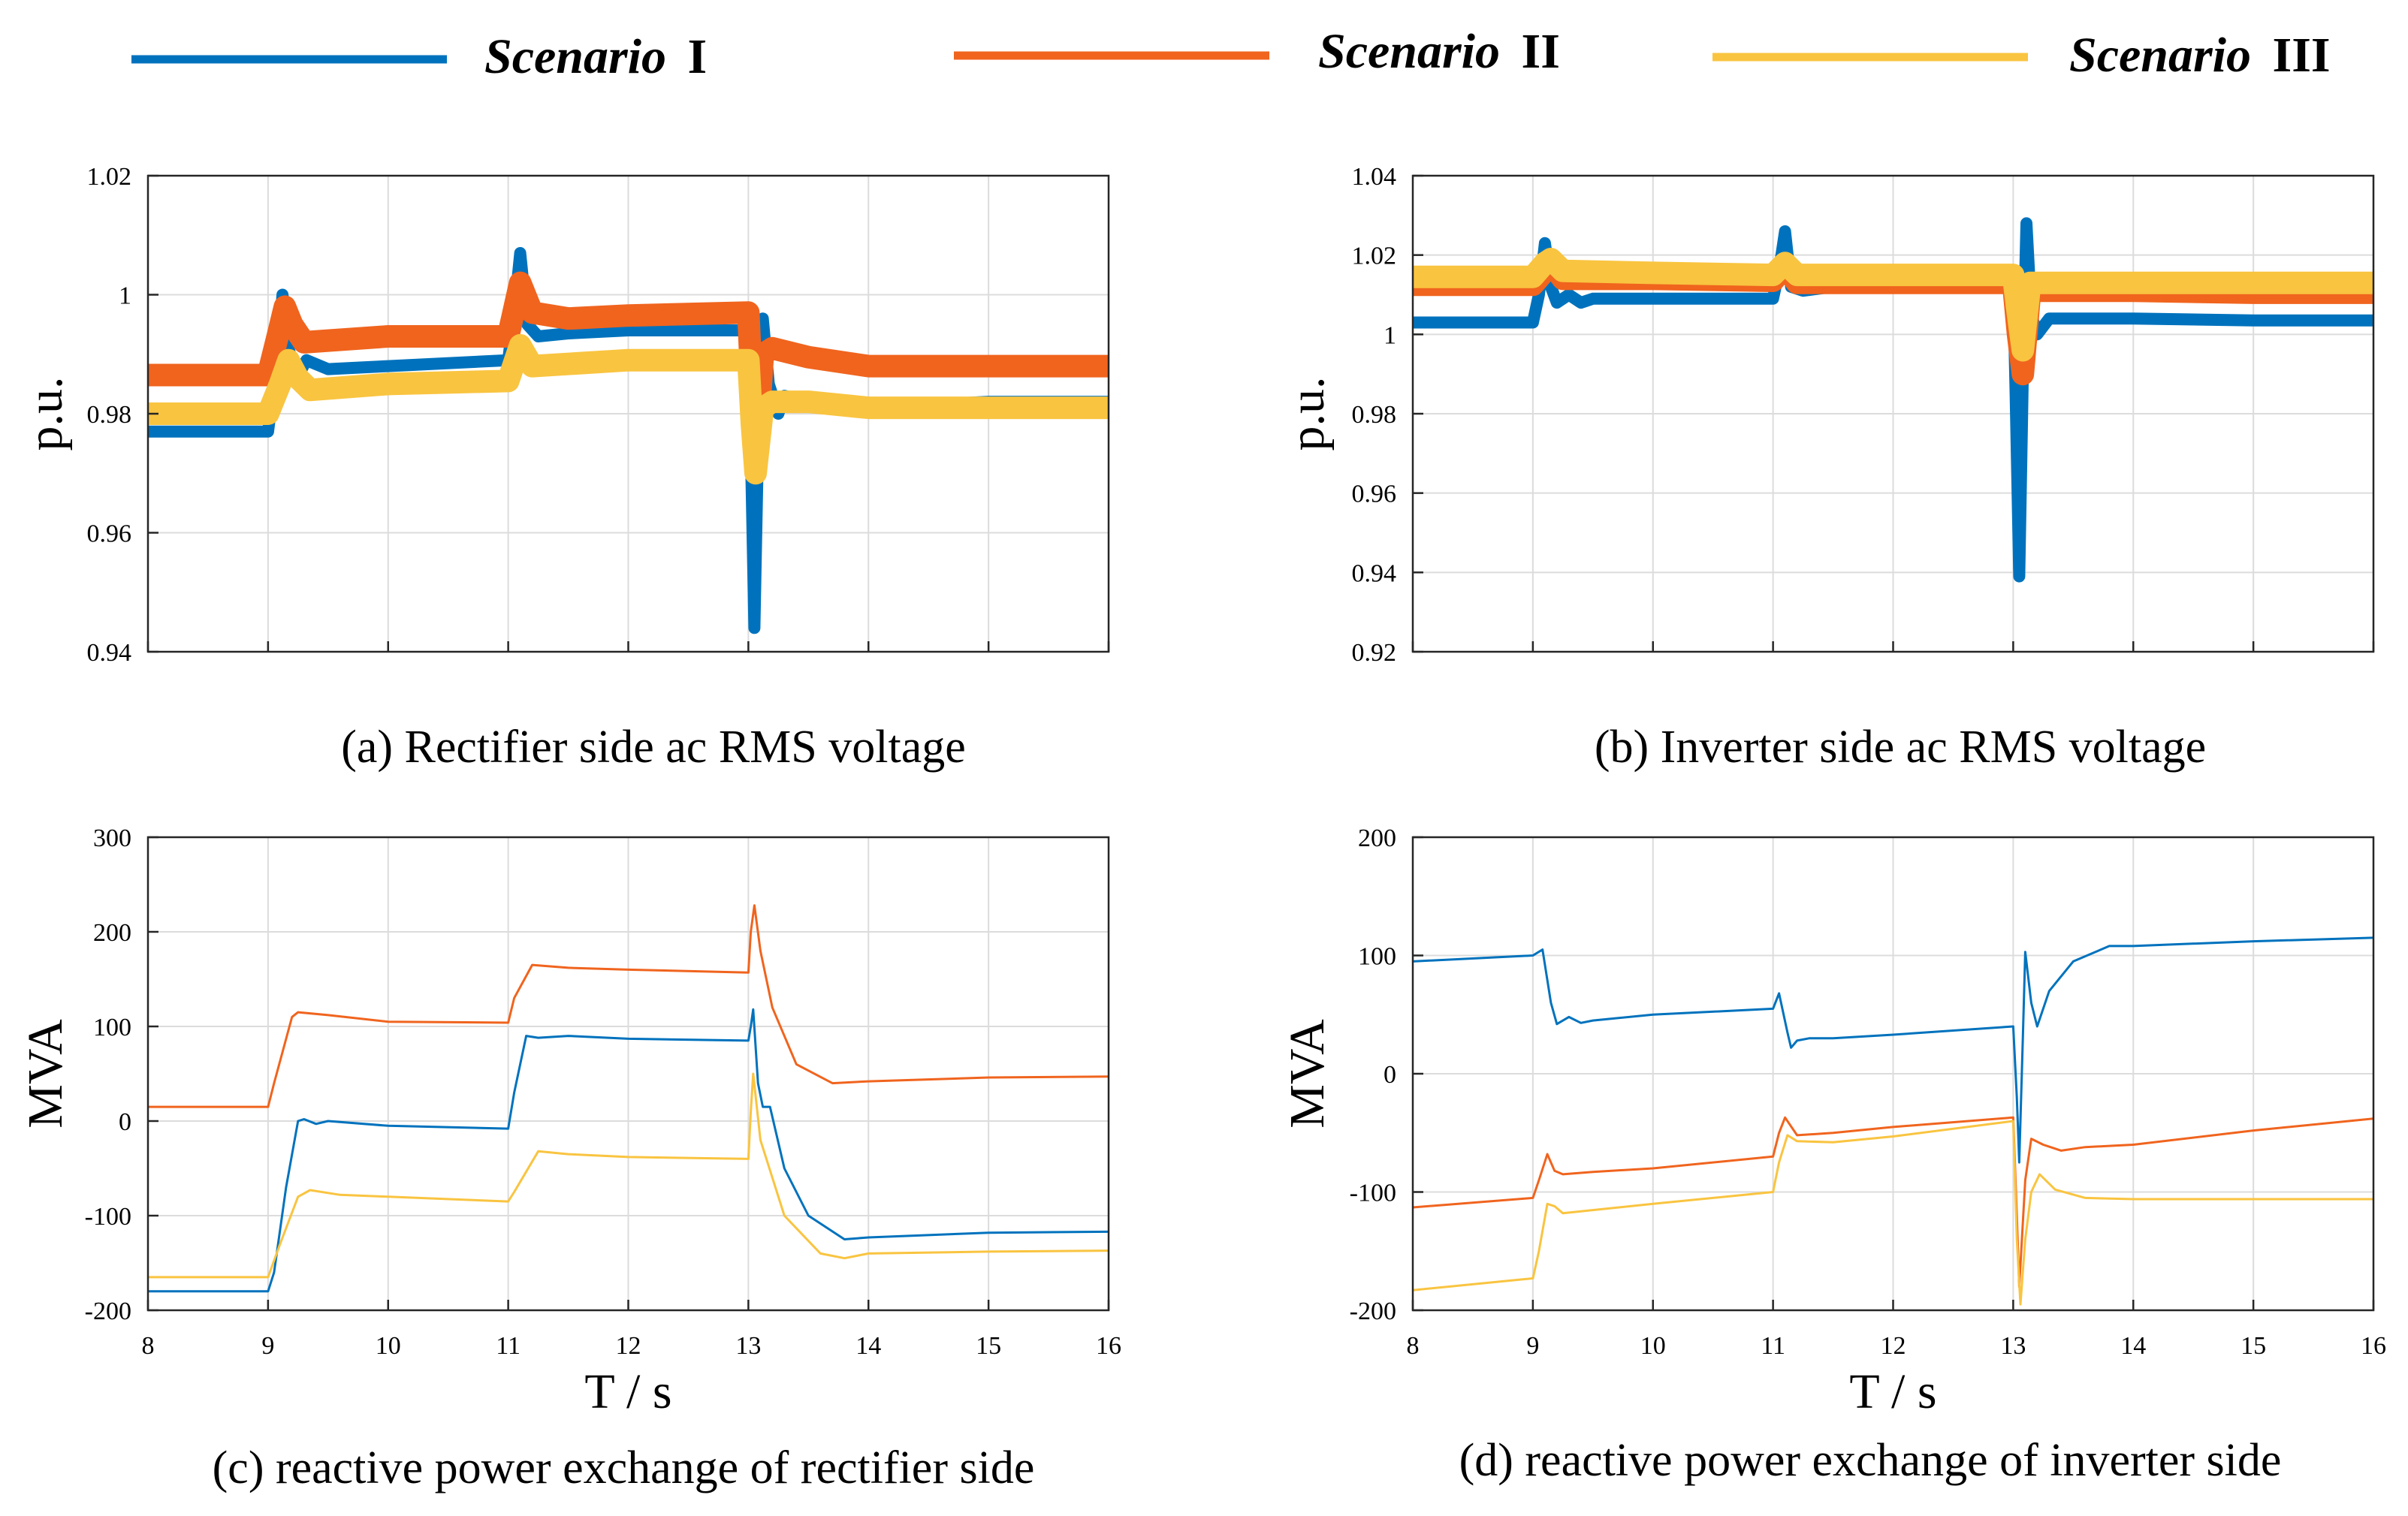 The width and height of the screenshot is (2408, 1516). Describe the element at coordinates (2302, 55) in the screenshot. I see `legend-numeral-scenario-3: III` at that location.